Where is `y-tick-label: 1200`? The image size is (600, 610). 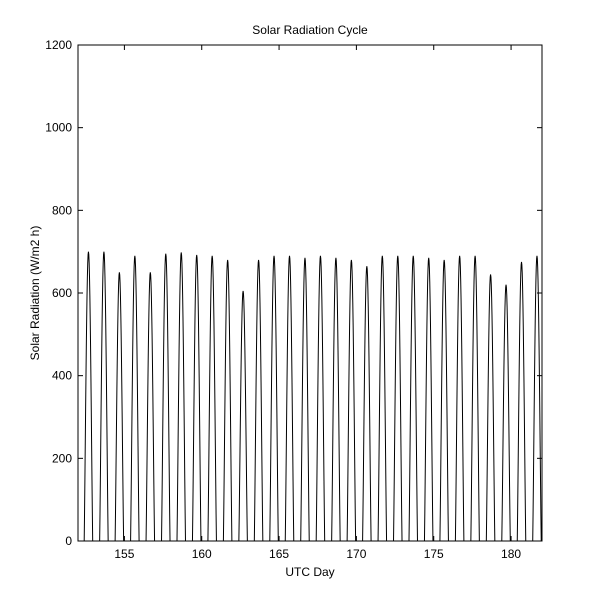
y-tick-label: 1200 is located at coordinates (58, 45).